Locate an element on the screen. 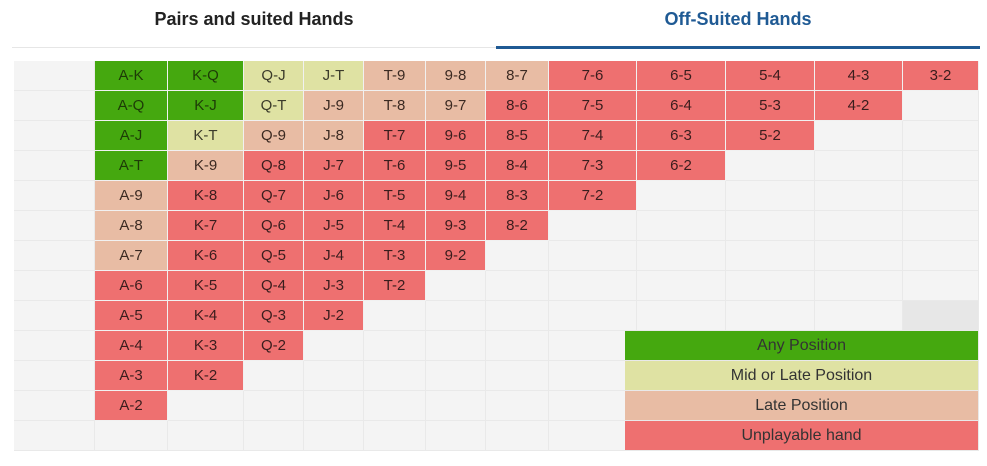 The width and height of the screenshot is (987, 466). hand-cell: J-9 is located at coordinates (334, 106).